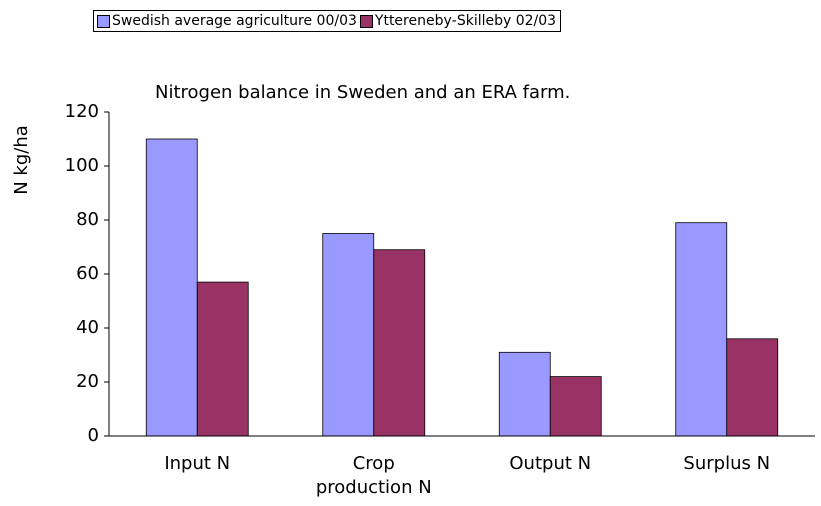  Describe the element at coordinates (87, 327) in the screenshot. I see `y-tick-label: 40` at that location.